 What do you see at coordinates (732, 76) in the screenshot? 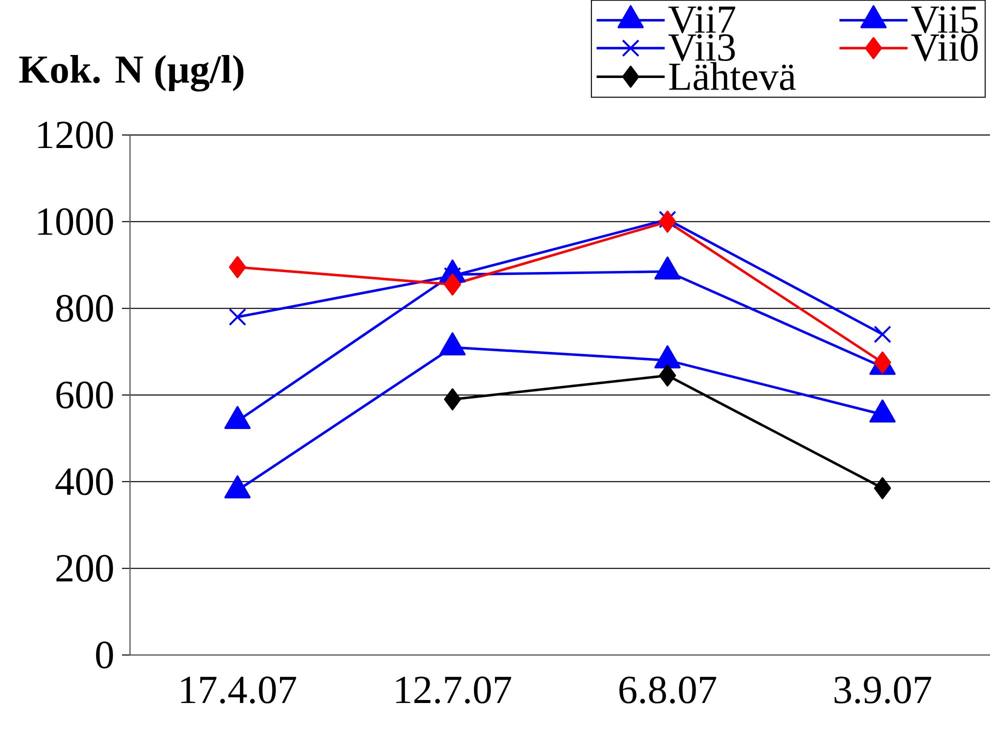
I see `legend-label: Lähtevä` at bounding box center [732, 76].